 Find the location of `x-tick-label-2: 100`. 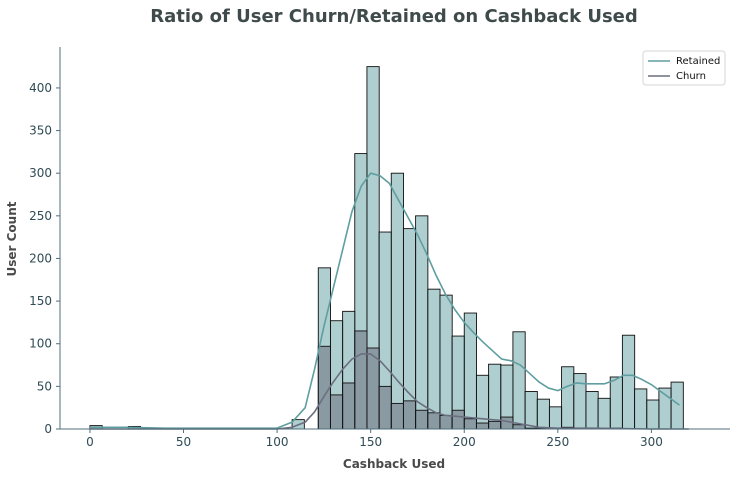

x-tick-label-2: 100 is located at coordinates (277, 442).